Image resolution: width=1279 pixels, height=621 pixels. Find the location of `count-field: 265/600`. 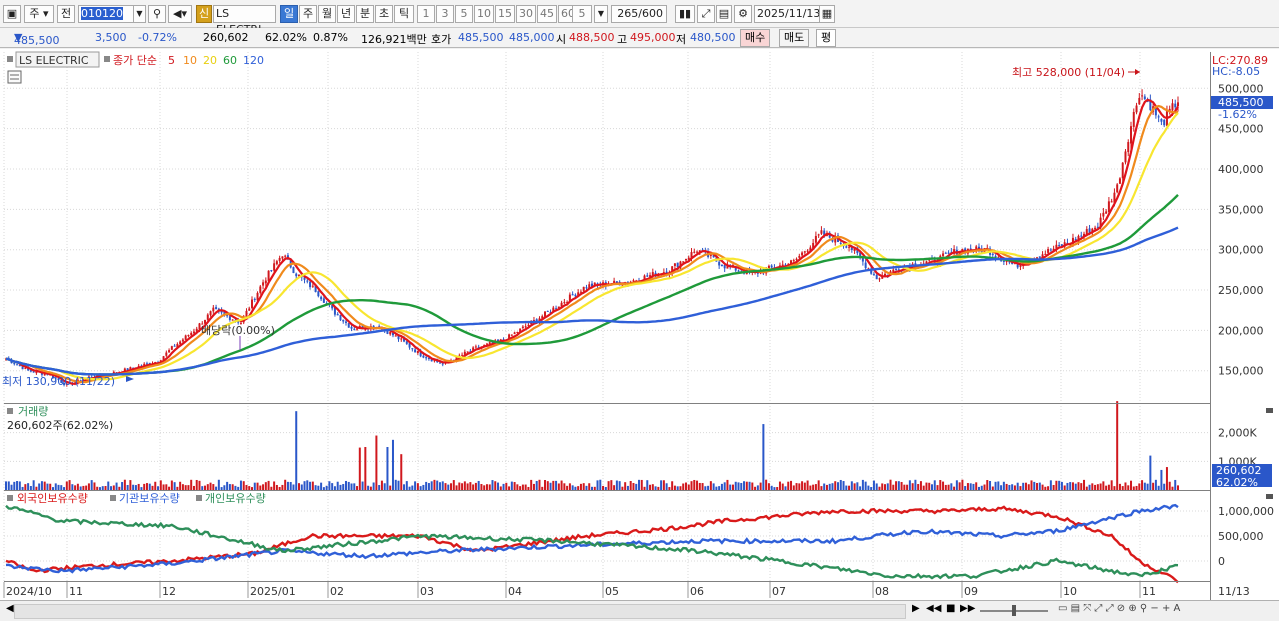

count-field: 265/600 is located at coordinates (639, 14).